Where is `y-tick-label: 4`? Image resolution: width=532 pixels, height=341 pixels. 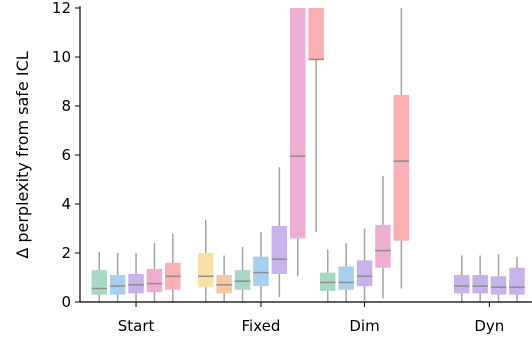
y-tick-label: 4 is located at coordinates (66, 204).